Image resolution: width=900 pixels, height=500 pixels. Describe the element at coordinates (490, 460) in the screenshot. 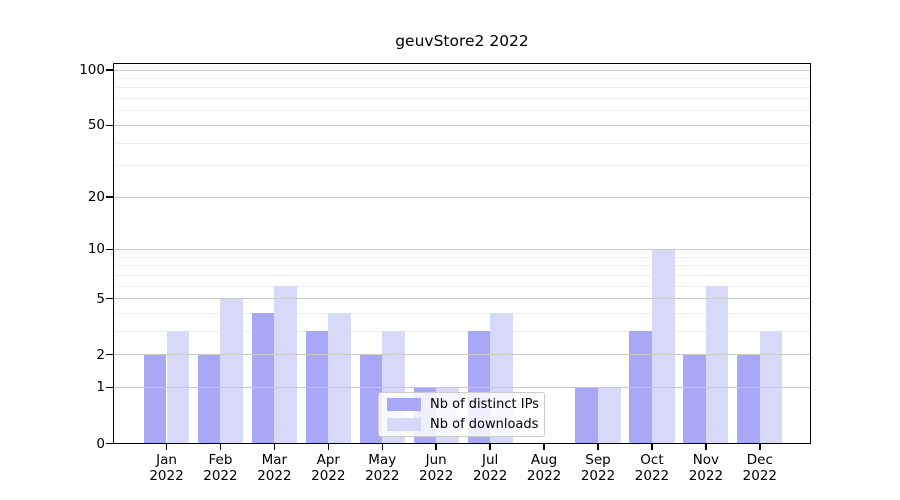

I see `month-label: Jul` at that location.